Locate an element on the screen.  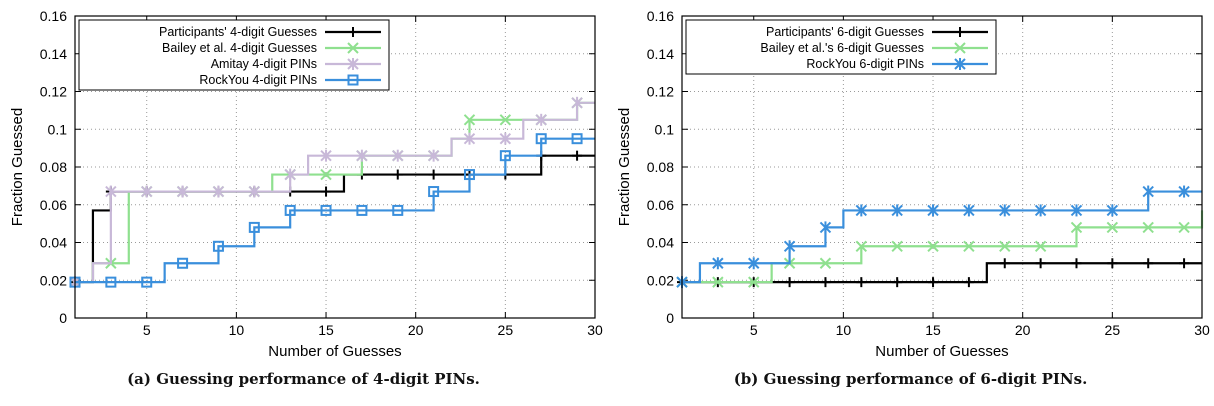
series-asterisk is located at coordinates (939, 237).